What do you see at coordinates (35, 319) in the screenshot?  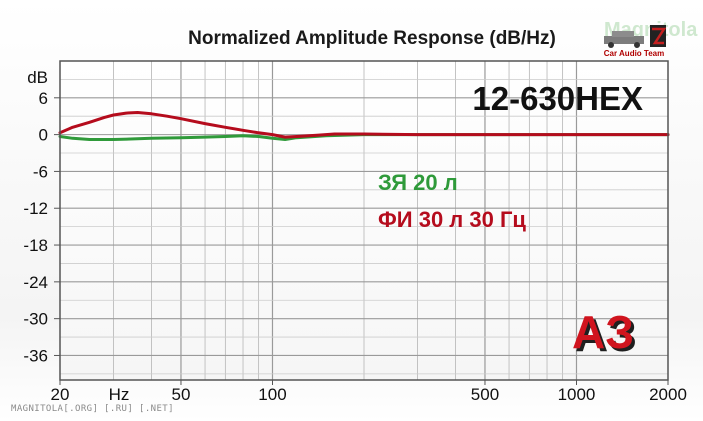 I see `y-tick-label: -30` at bounding box center [35, 319].